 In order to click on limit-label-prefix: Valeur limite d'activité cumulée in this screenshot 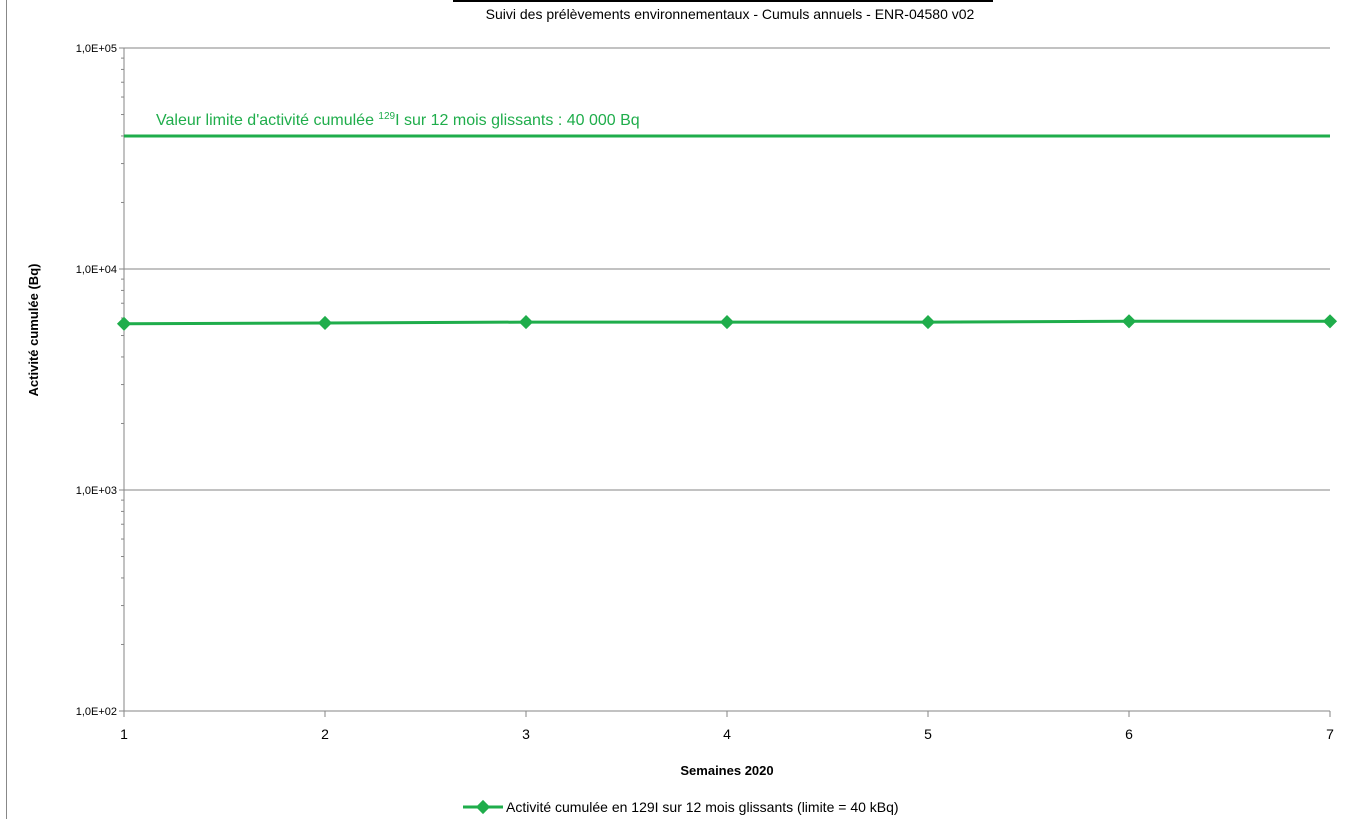, I will do `click(267, 120)`.